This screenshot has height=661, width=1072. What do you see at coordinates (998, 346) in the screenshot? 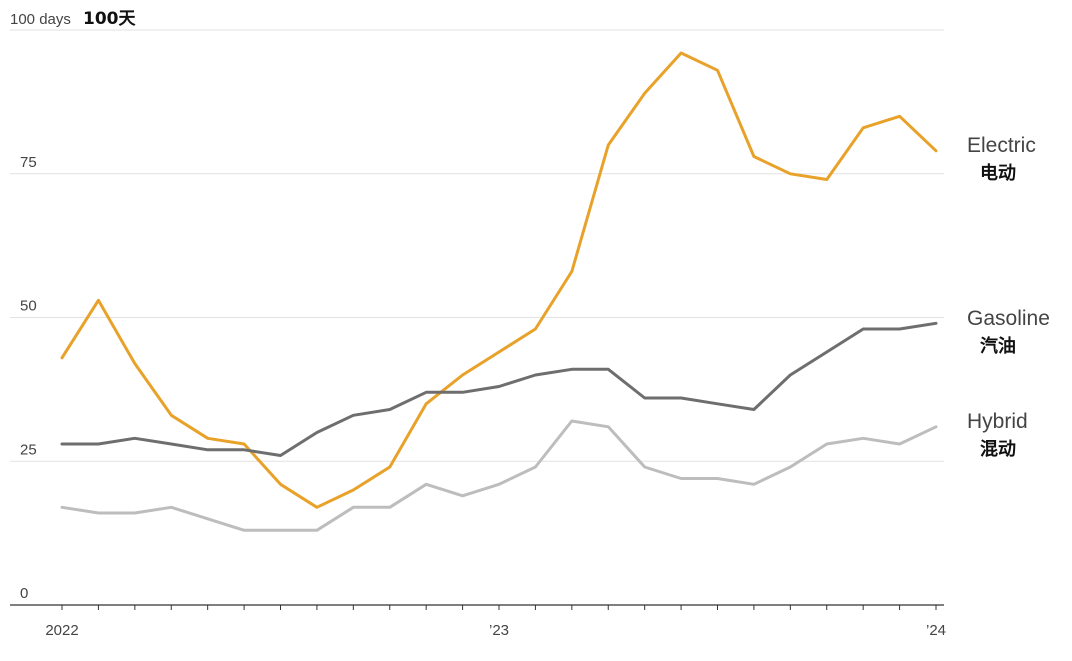
I see `series-label-zh-gasoline: 汽油` at bounding box center [998, 346].